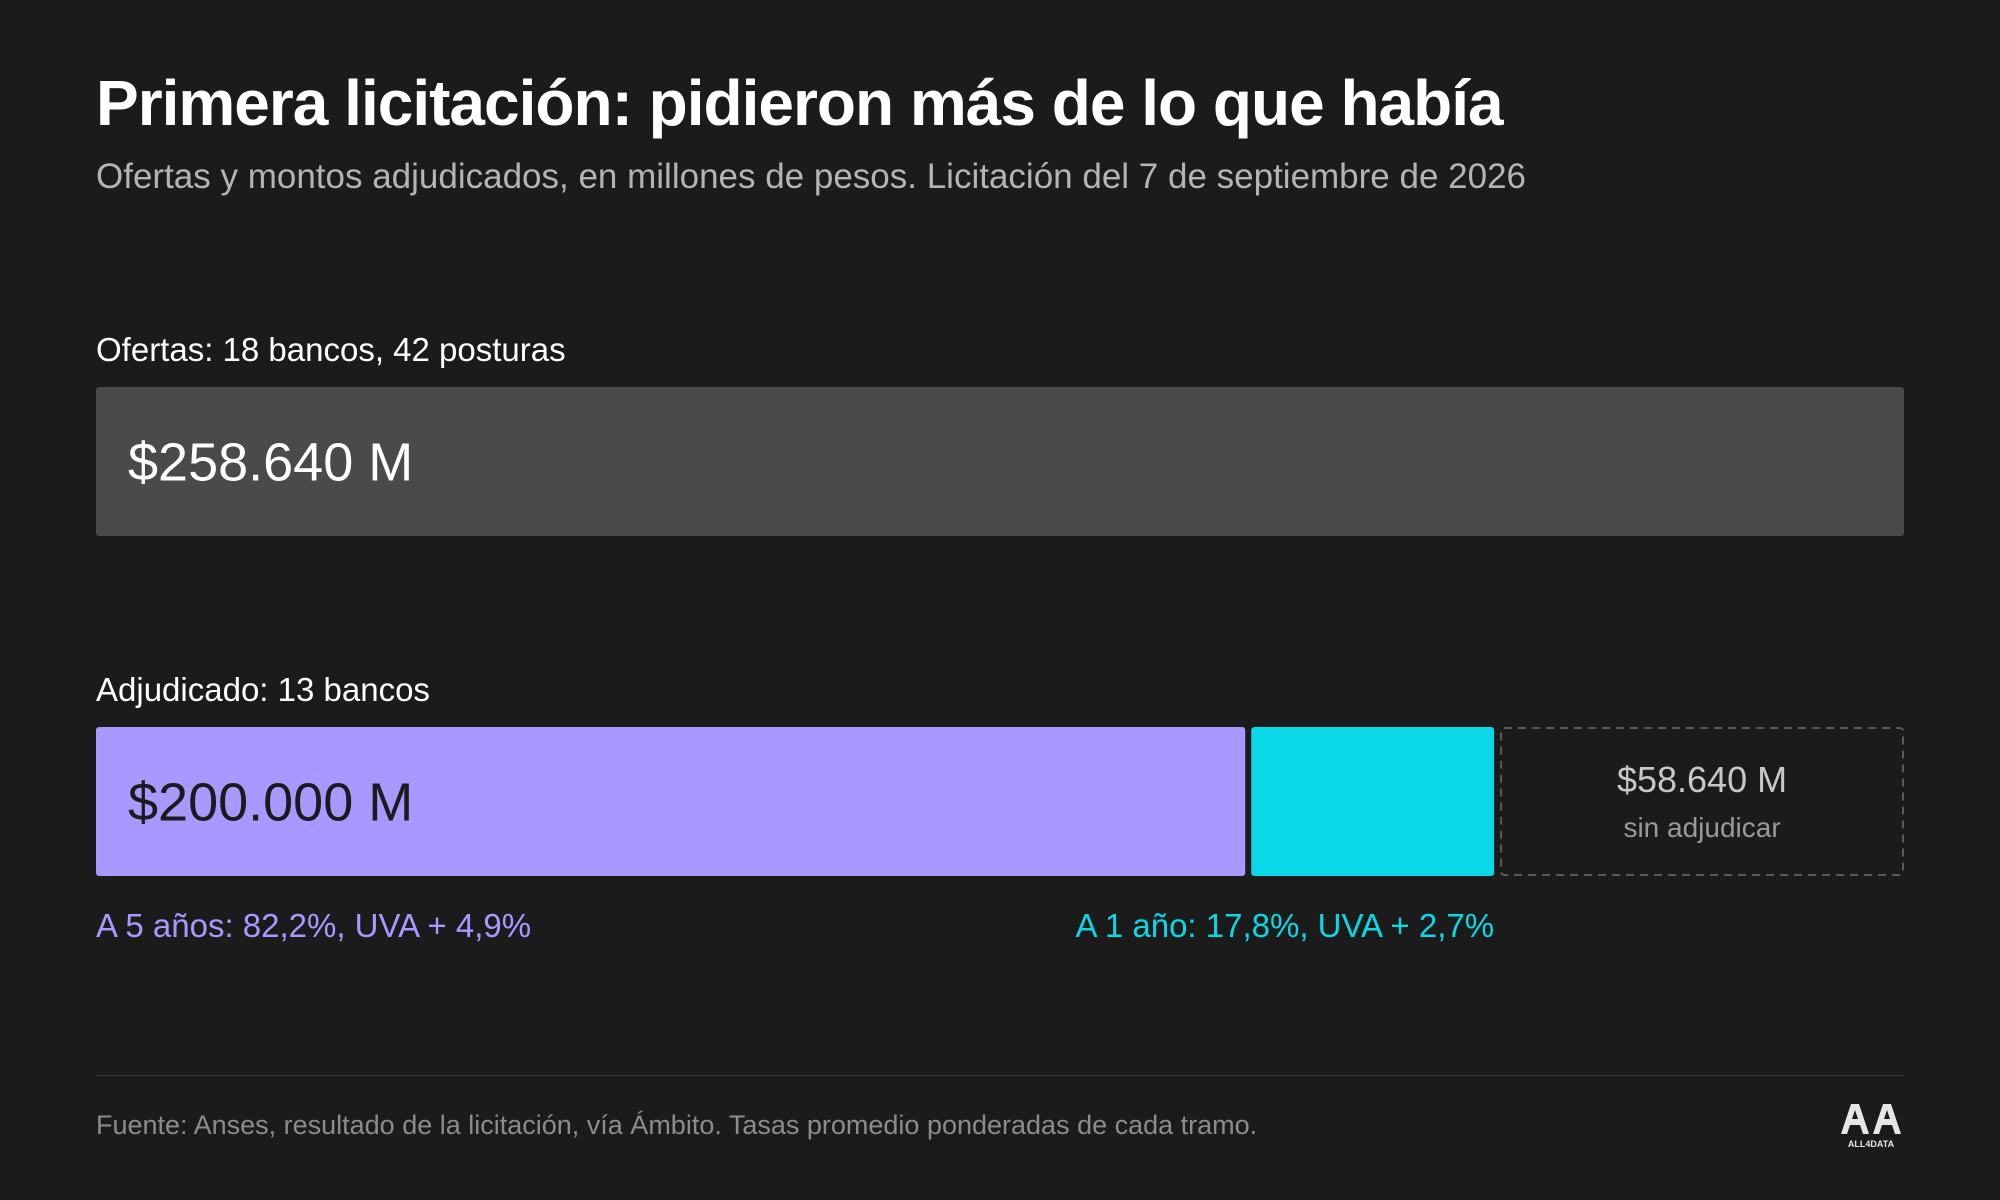 The width and height of the screenshot is (2000, 1200). Describe the element at coordinates (1373, 801) in the screenshot. I see `awarded-1-year-bar` at that location.